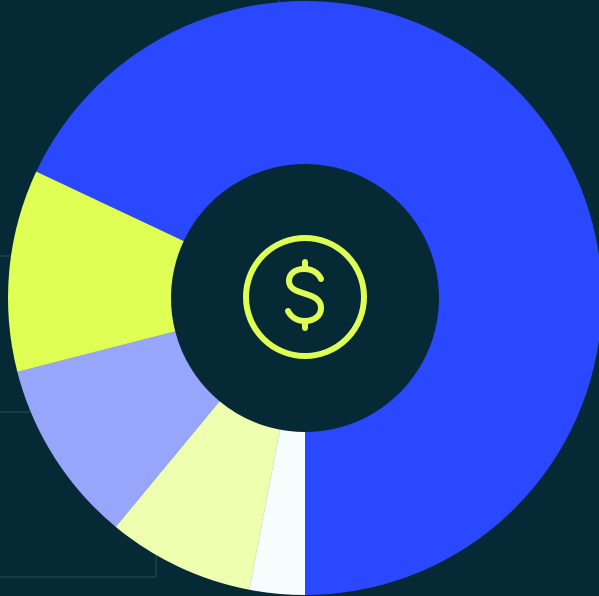  I want to click on icon-s, so click(304, 295).